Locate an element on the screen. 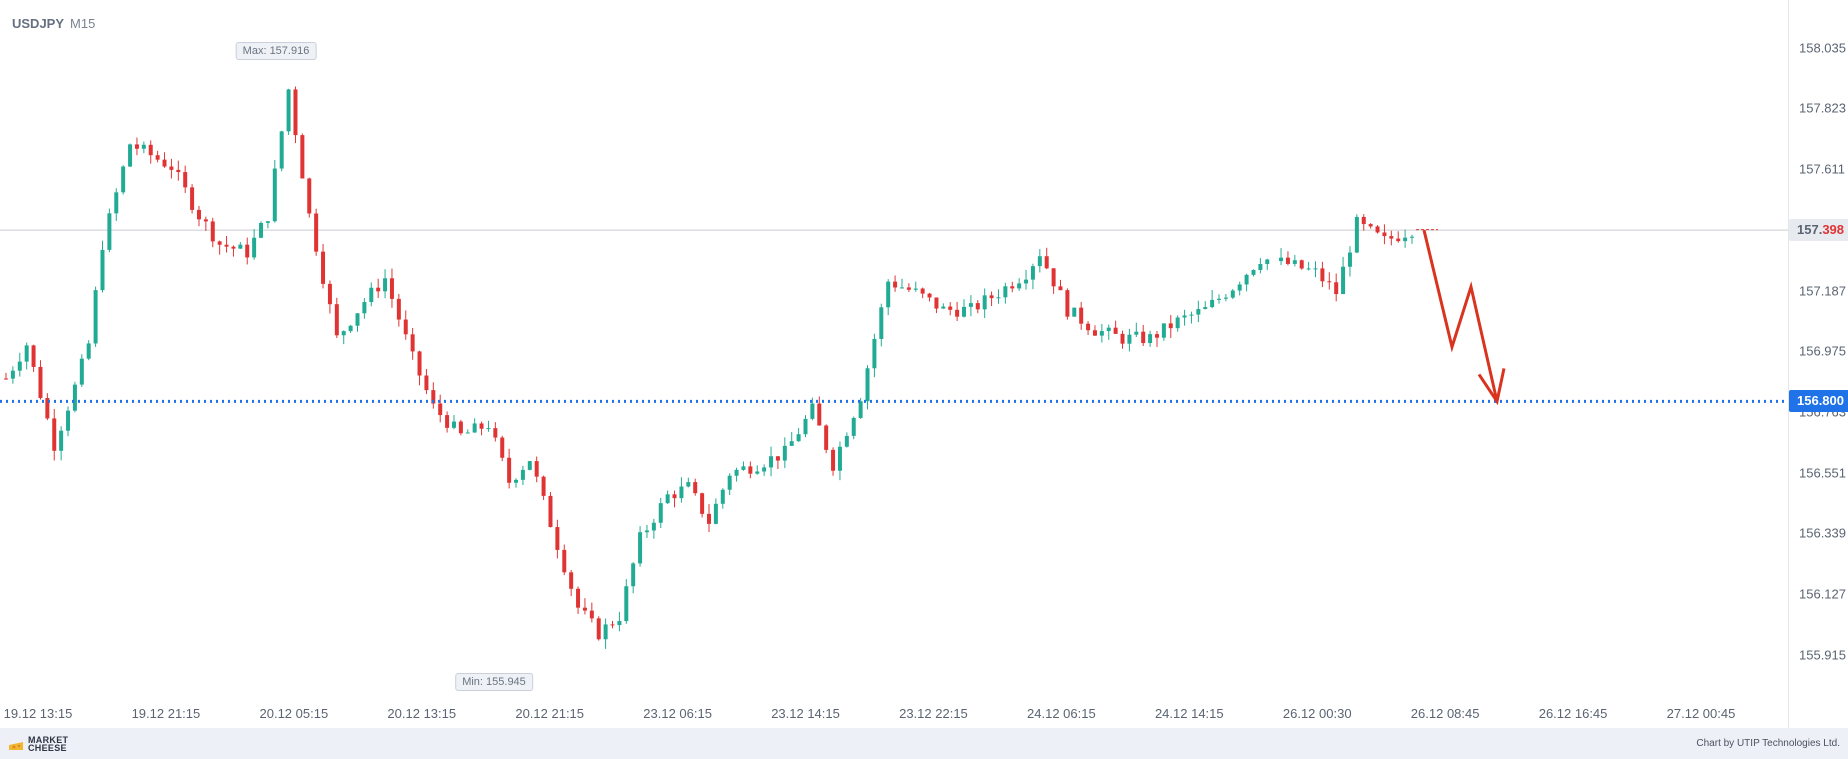  price-tick-label: 157.823 is located at coordinates (1822, 108).